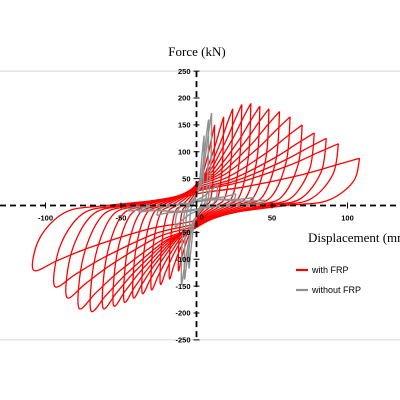 The height and width of the screenshot is (400, 400). I want to click on x-axis-title: Displacement (mm), so click(354, 237).